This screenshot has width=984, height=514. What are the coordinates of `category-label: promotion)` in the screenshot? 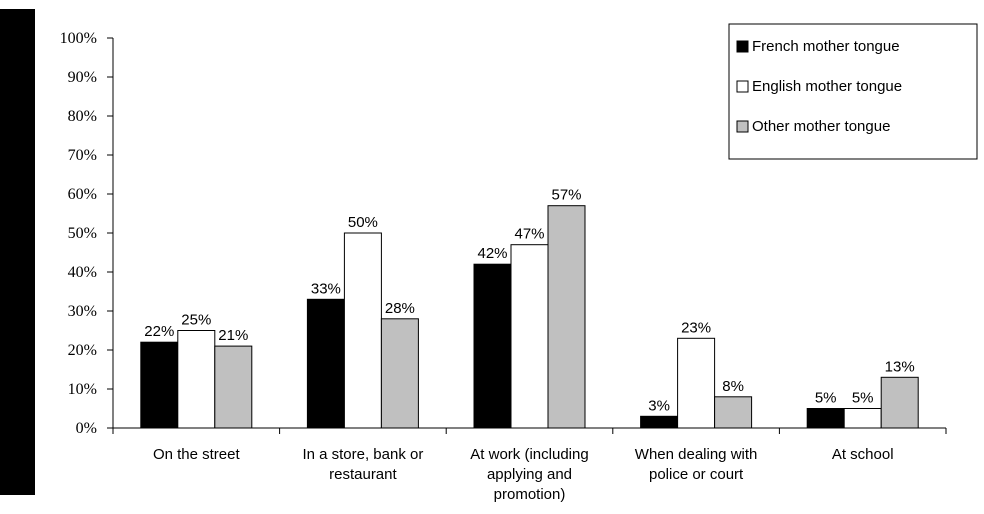 It's located at (530, 494).